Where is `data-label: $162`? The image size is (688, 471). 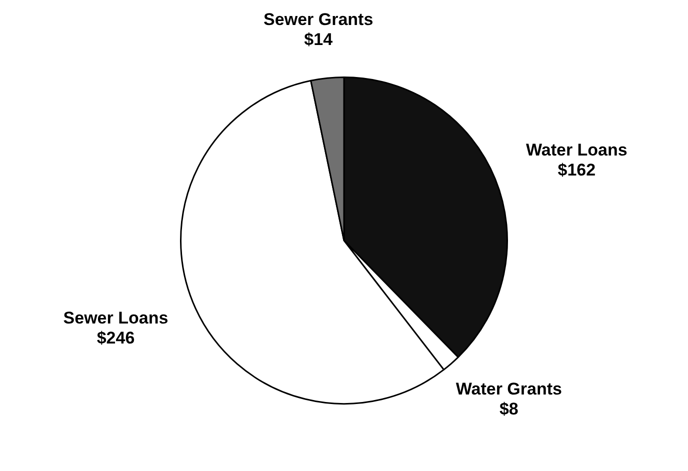 data-label: $162 is located at coordinates (577, 170).